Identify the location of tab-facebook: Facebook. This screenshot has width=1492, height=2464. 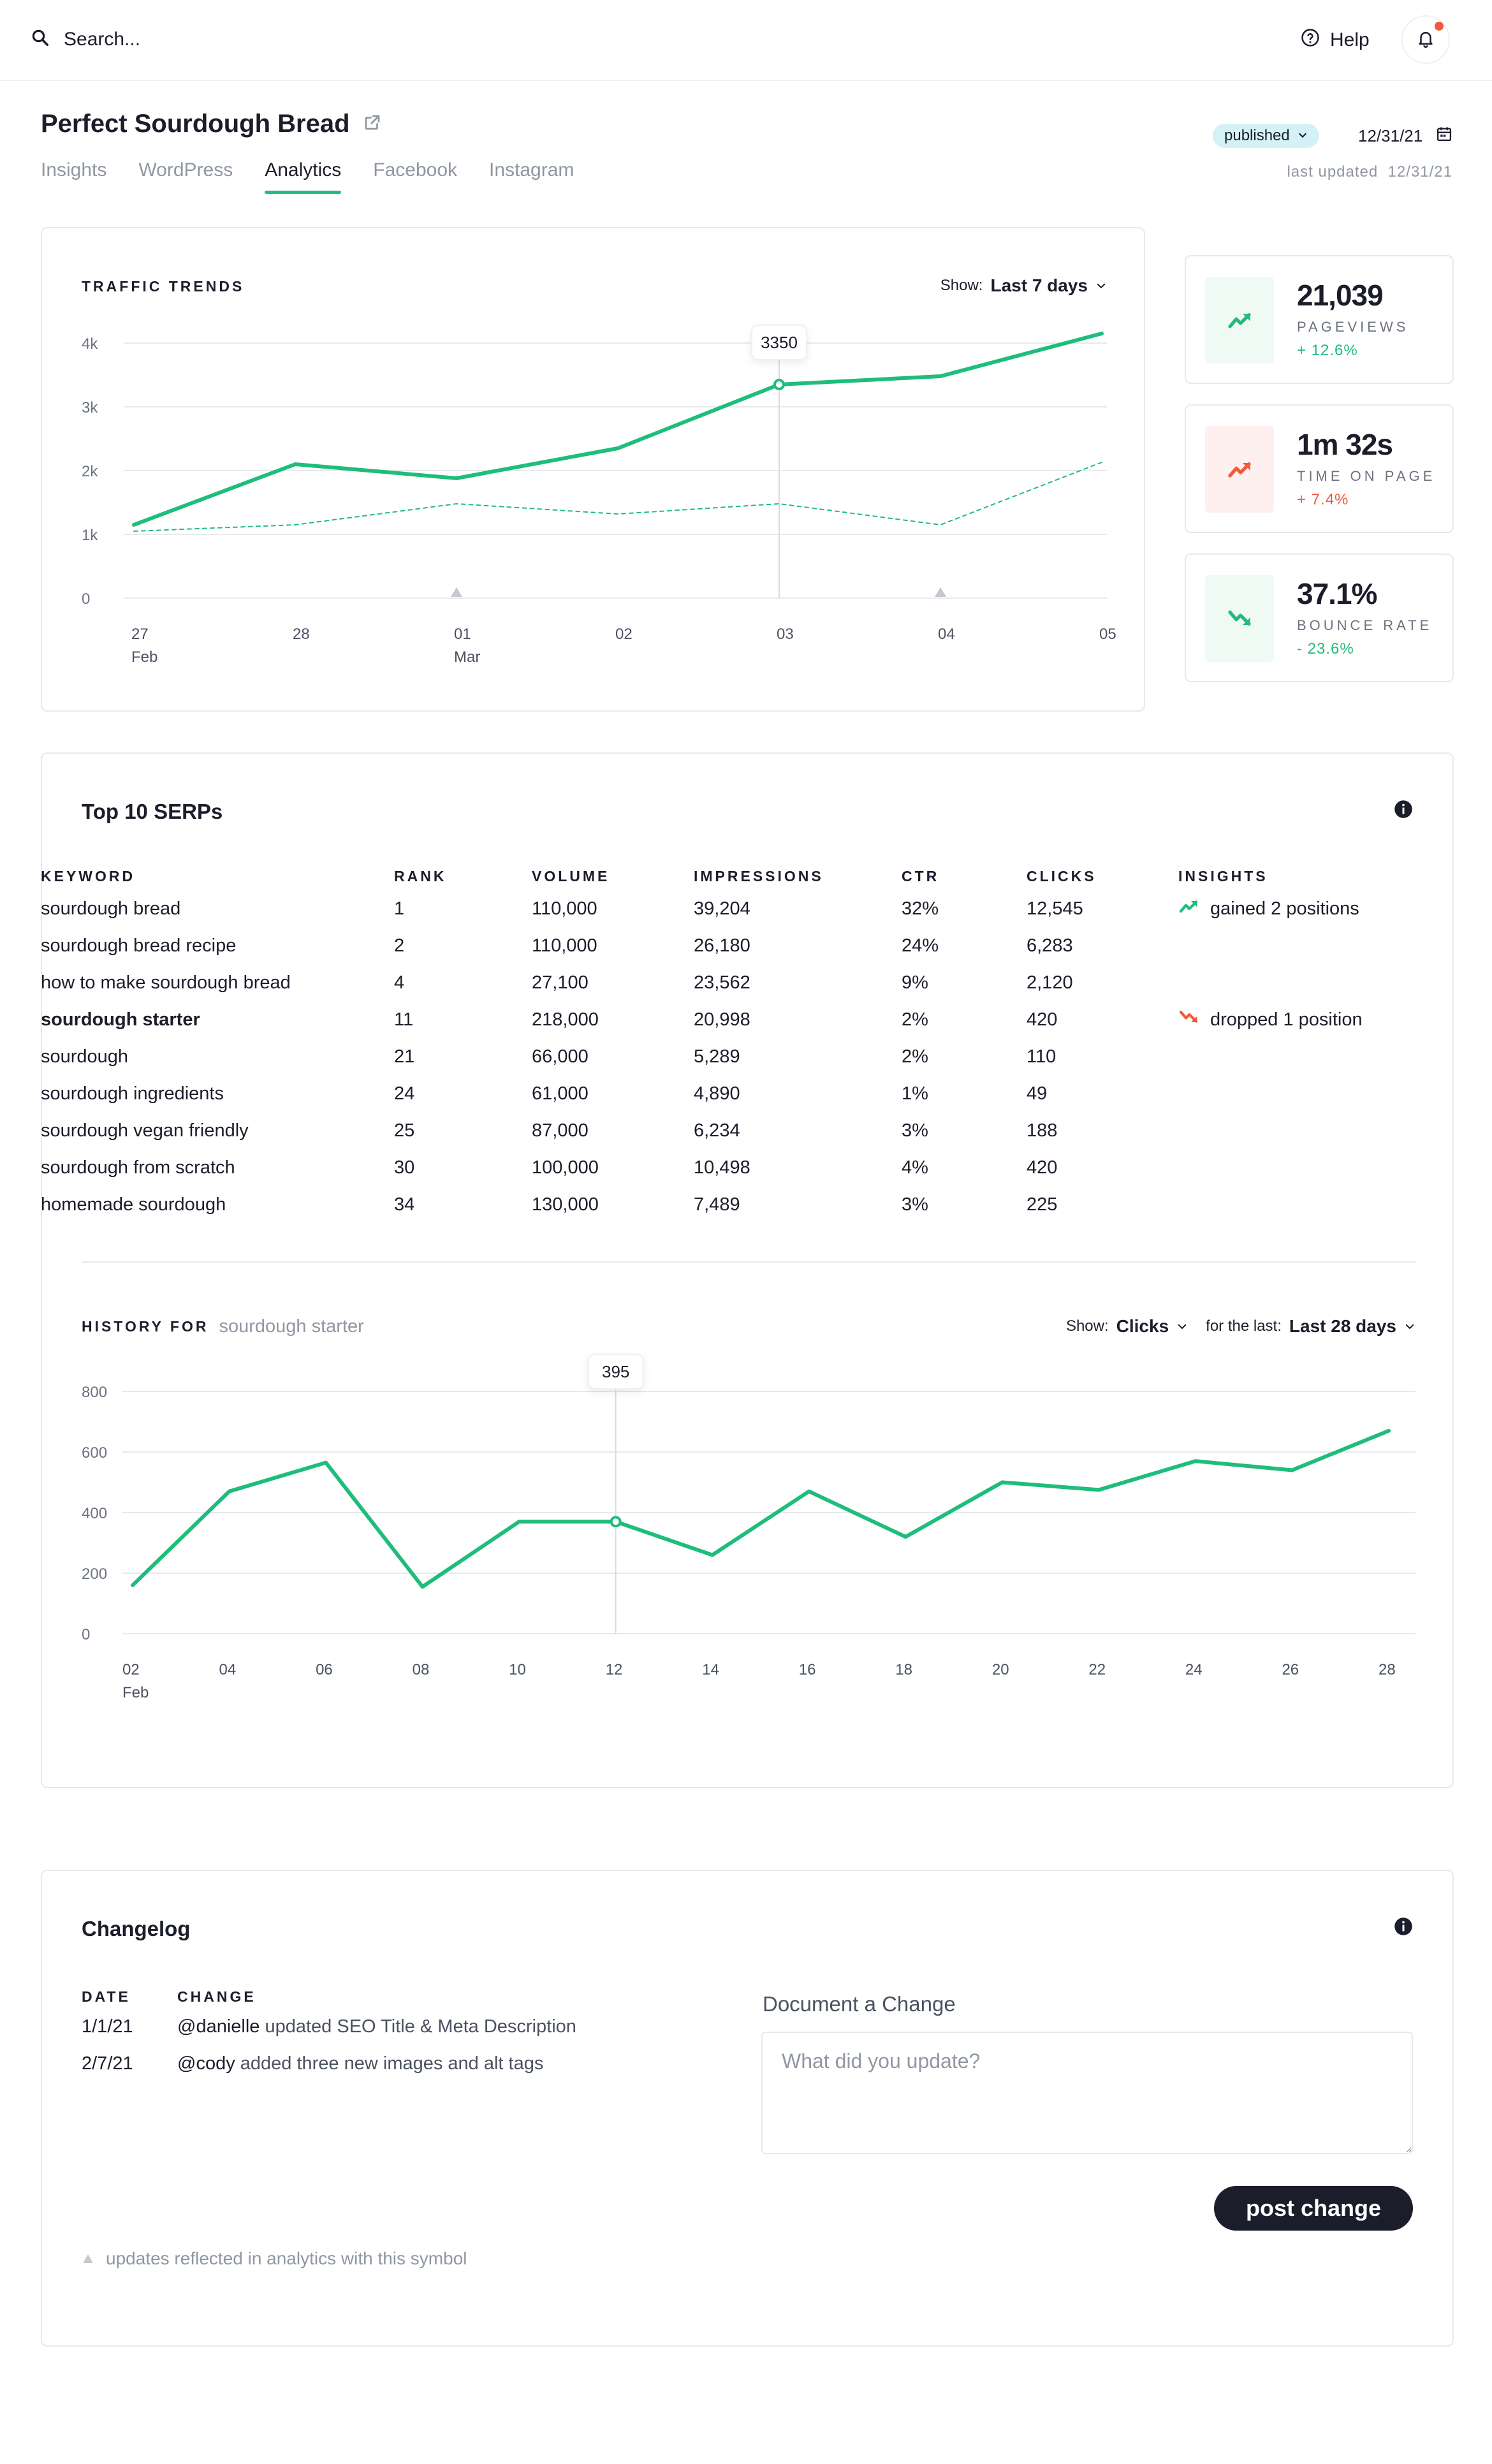
(415, 169).